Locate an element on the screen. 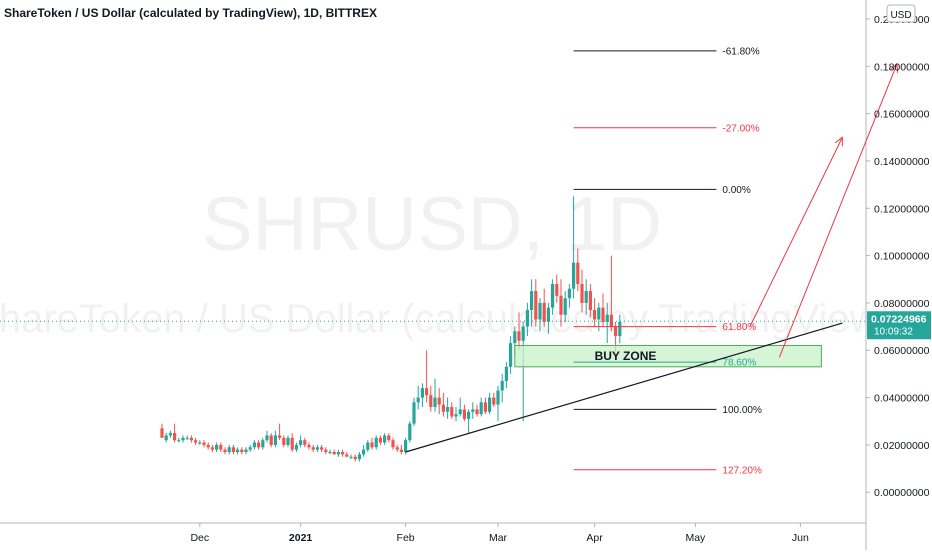 The image size is (932, 555). price-tick-label: 0.14000000 is located at coordinates (902, 162).